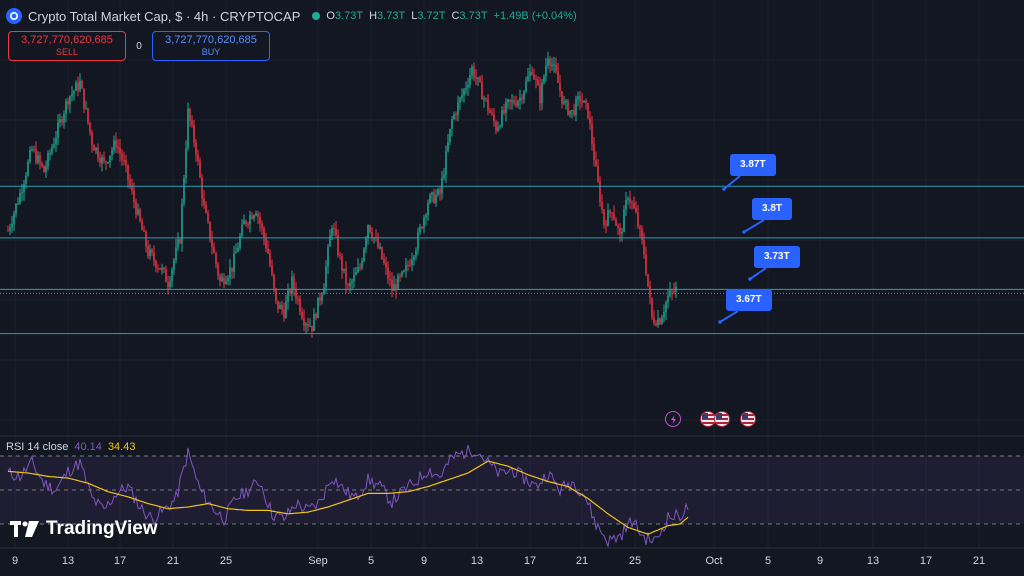  I want to click on price-label-3-73t: 3.73T, so click(777, 257).